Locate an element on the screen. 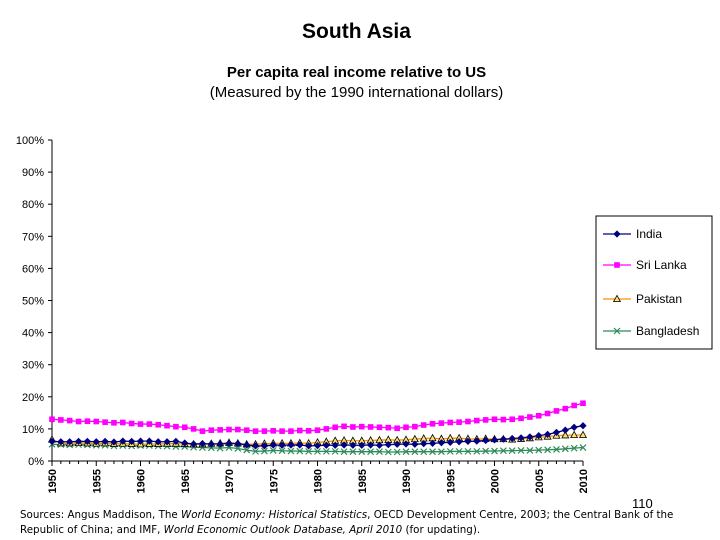 This screenshot has width=720, height=540. y-tick-label: 60% is located at coordinates (33, 269).